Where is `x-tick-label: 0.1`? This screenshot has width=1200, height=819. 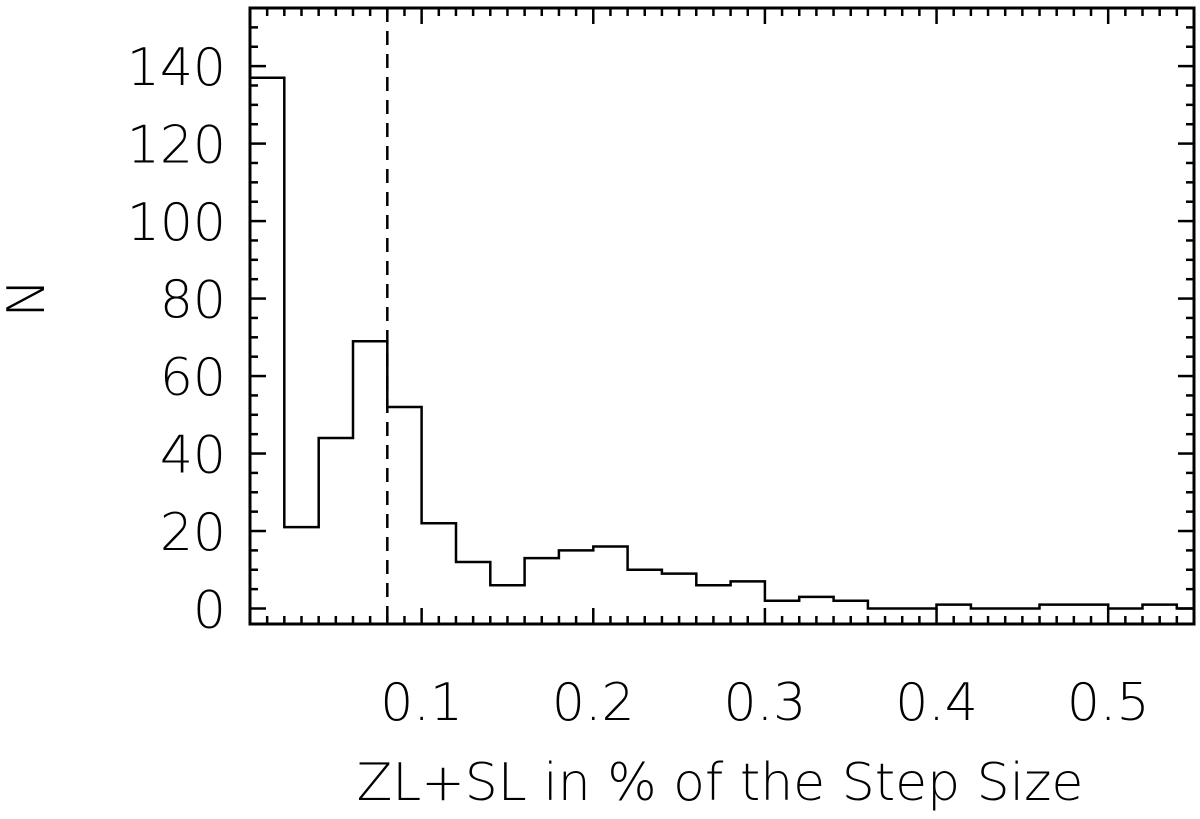 x-tick-label: 0.1 is located at coordinates (421, 703).